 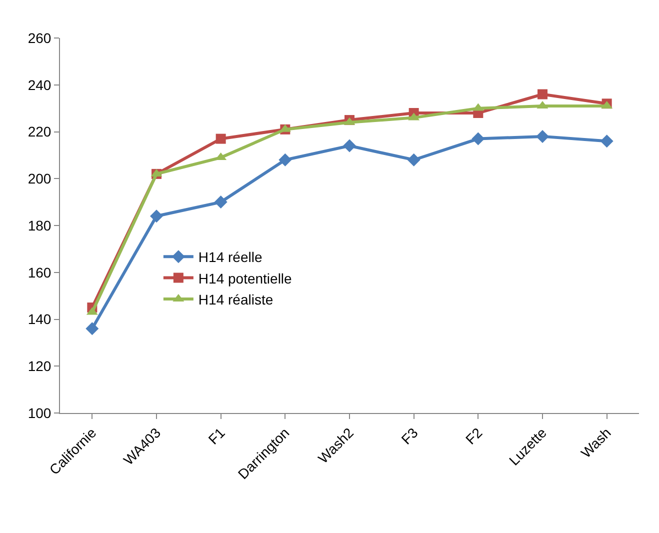 What do you see at coordinates (40, 132) in the screenshot?
I see `y-tick-label: 220` at bounding box center [40, 132].